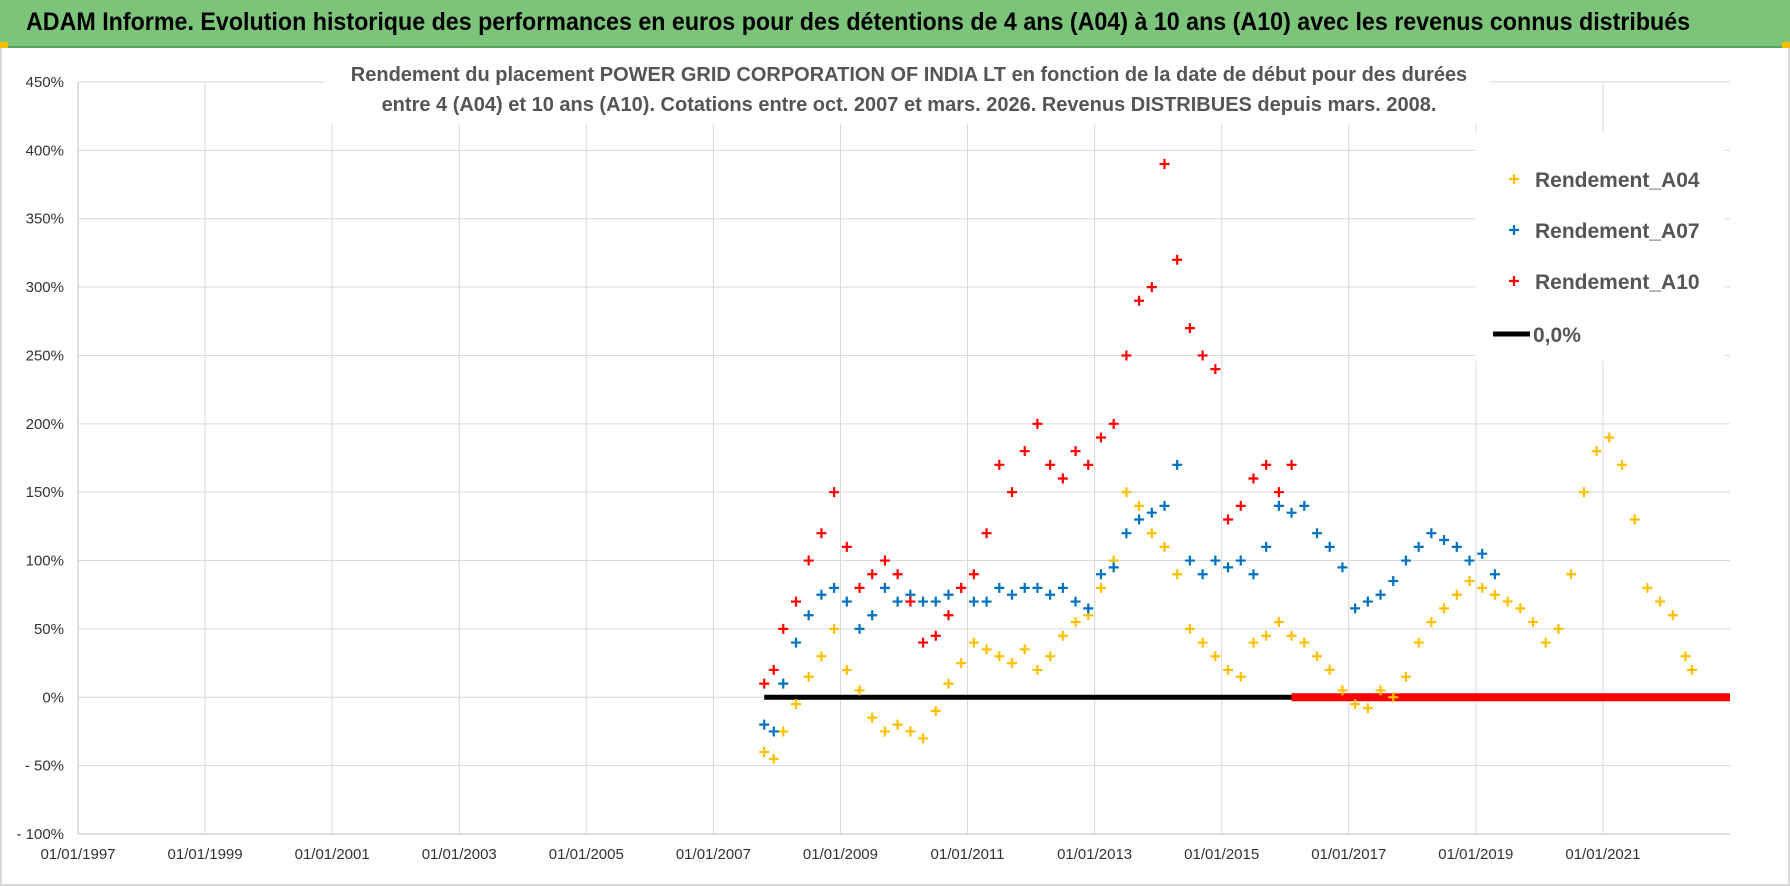 This screenshot has height=886, width=1790. Describe the element at coordinates (459, 854) in the screenshot. I see `x-tick-label: 01/01/2003` at that location.